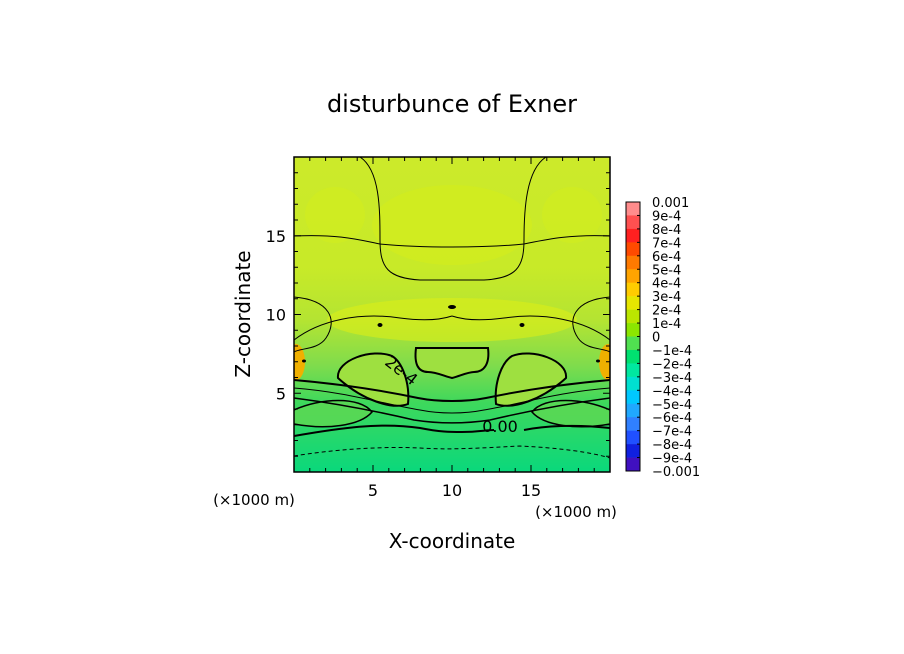  Describe the element at coordinates (666, 230) in the screenshot. I see `colorbar-label: 8e-4` at that location.